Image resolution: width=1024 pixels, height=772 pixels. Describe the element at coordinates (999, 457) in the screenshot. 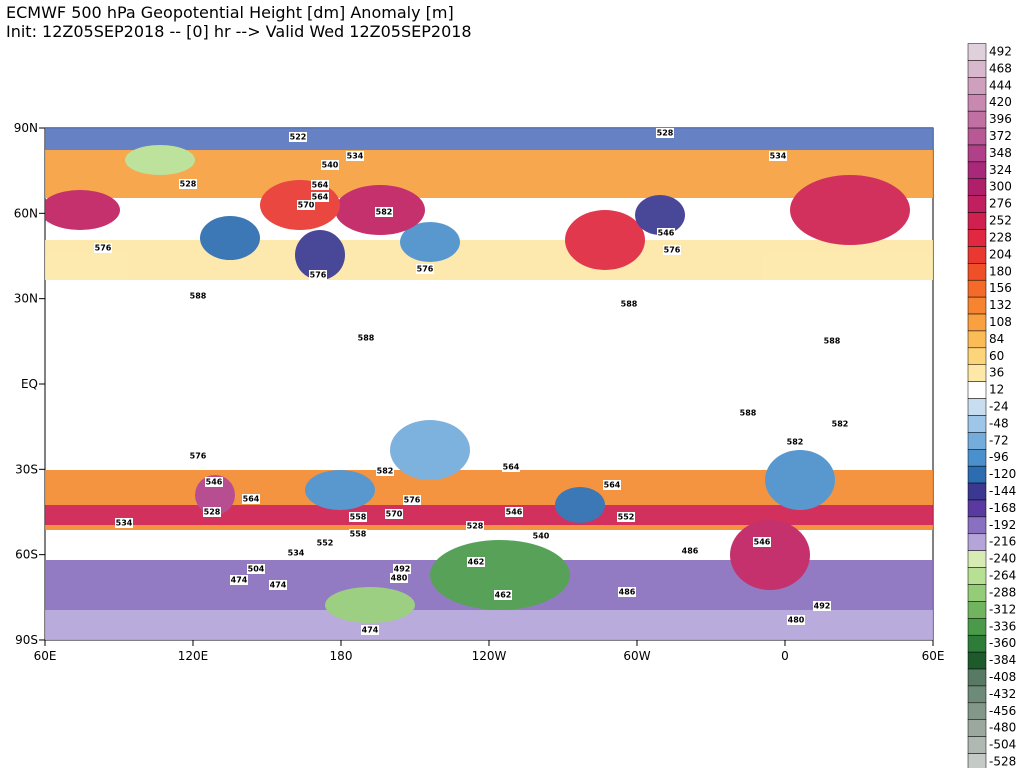

I see `colorbar-label: -96` at that location.